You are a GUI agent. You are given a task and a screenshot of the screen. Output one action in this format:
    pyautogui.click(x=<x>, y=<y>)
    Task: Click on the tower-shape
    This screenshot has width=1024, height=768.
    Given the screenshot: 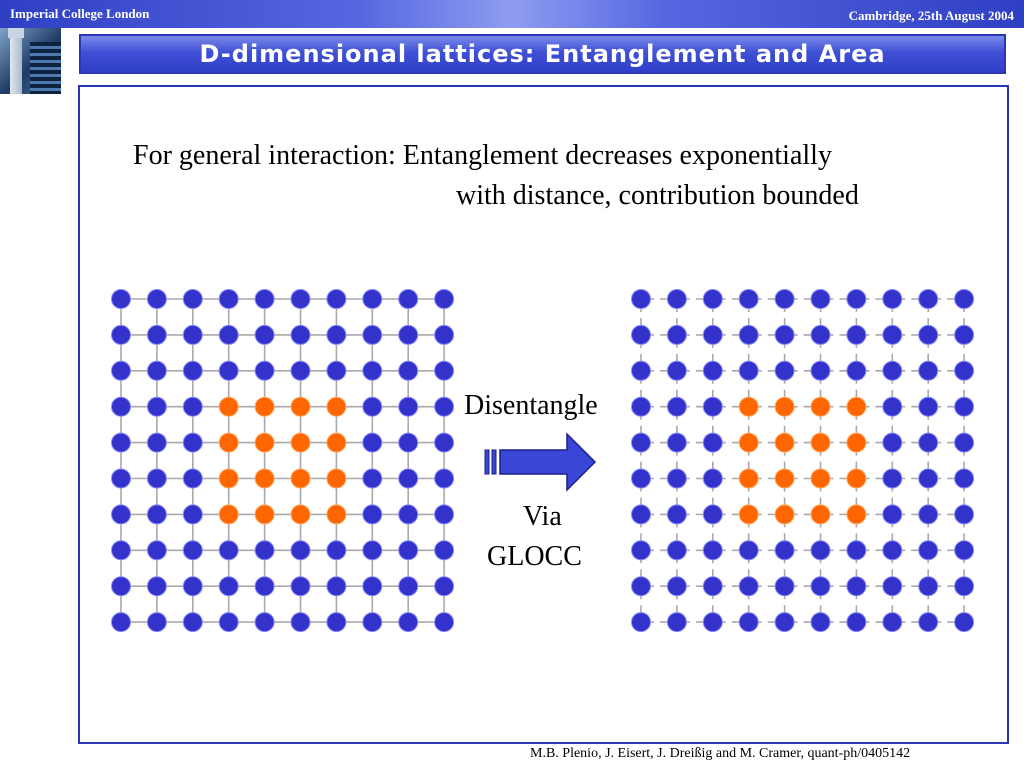 What is the action you would take?
    pyautogui.click(x=16, y=64)
    